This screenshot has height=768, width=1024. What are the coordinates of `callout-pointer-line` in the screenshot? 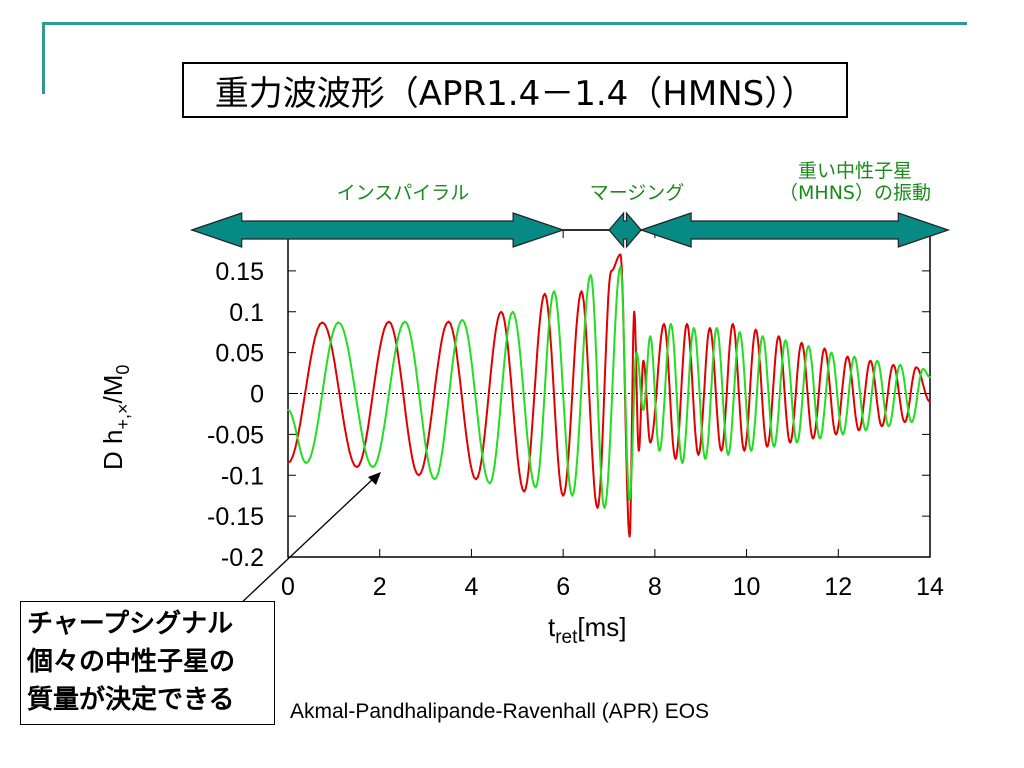 It's located at (306, 542).